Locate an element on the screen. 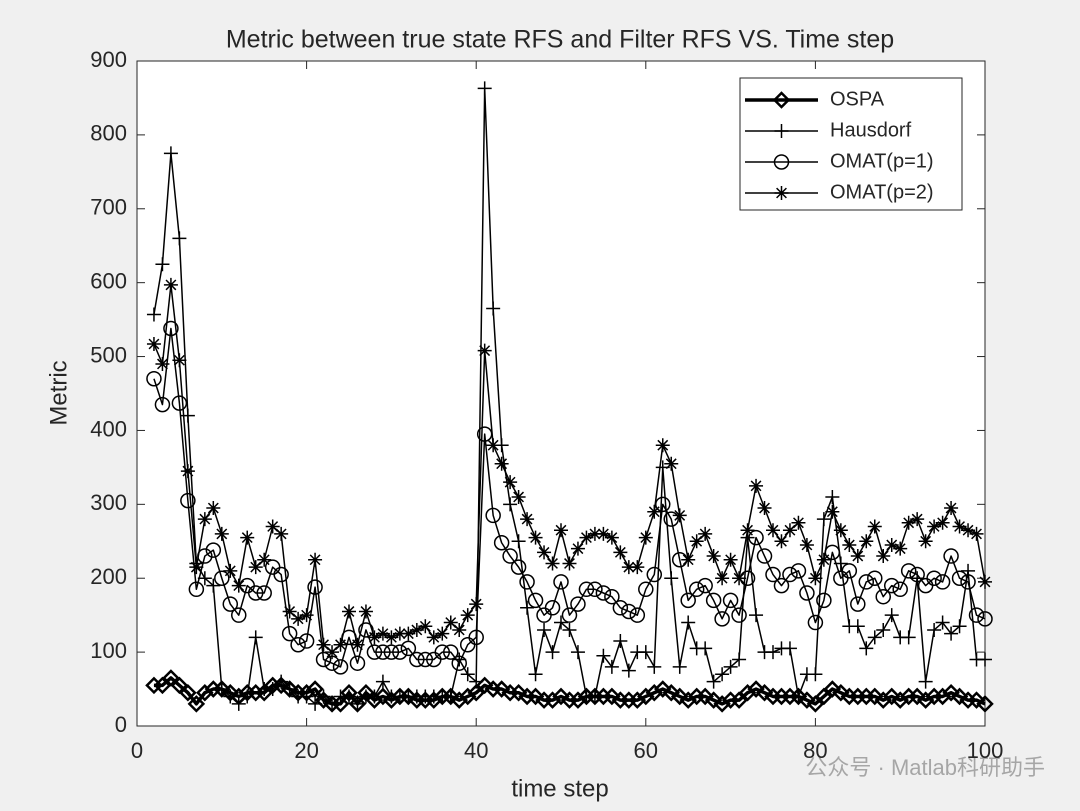 This screenshot has width=1080, height=811. y-tick-label: 100 is located at coordinates (108, 650).